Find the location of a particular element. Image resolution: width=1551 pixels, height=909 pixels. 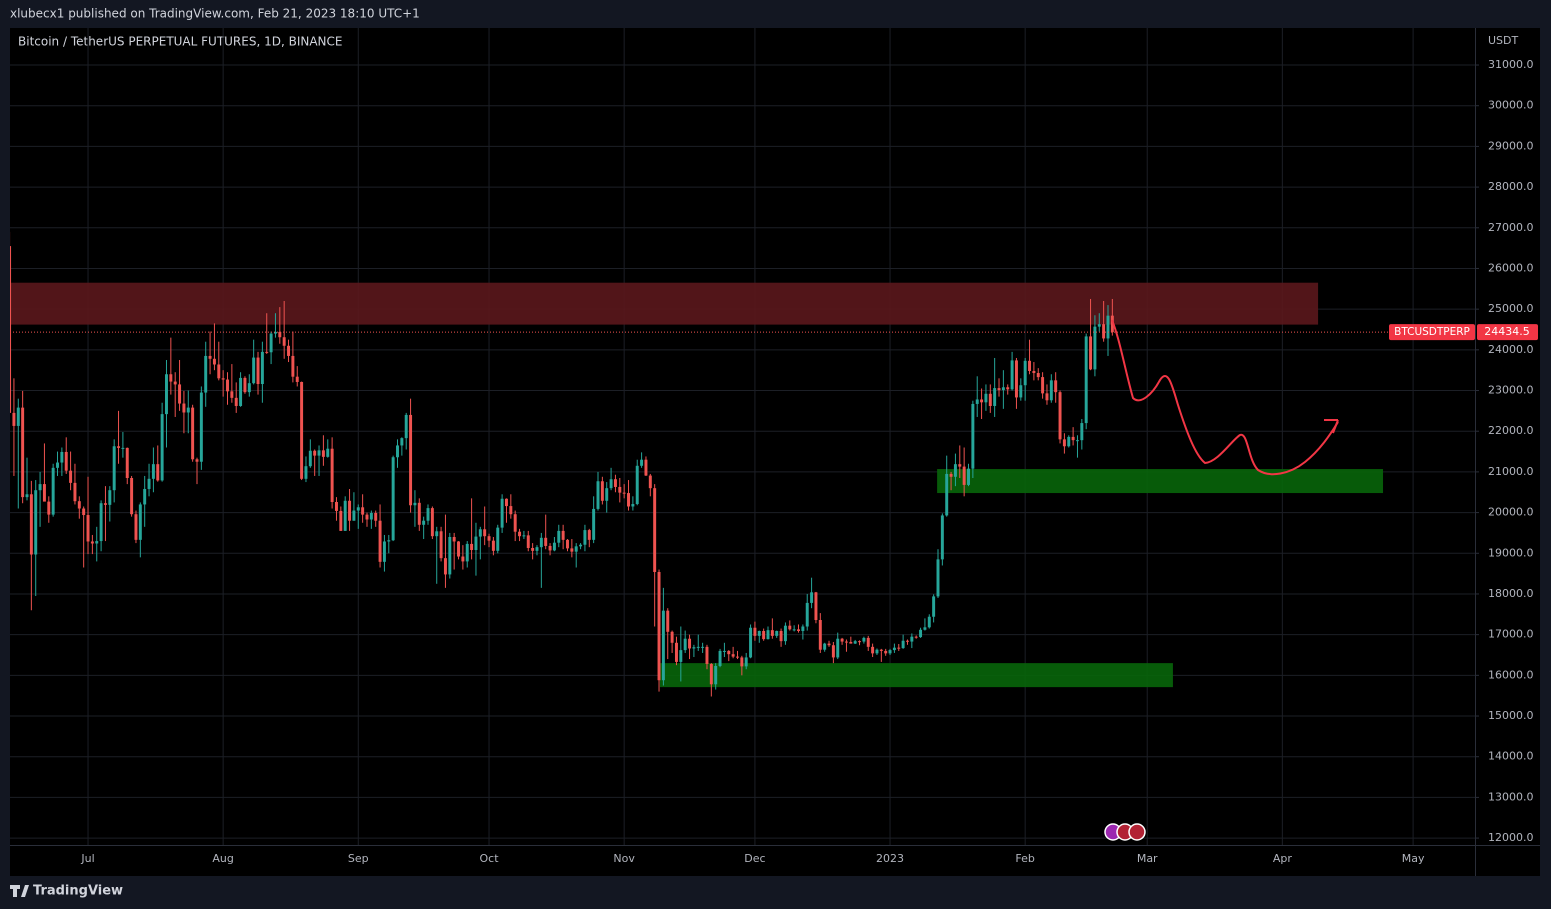

event-icon is located at coordinates (1137, 832).